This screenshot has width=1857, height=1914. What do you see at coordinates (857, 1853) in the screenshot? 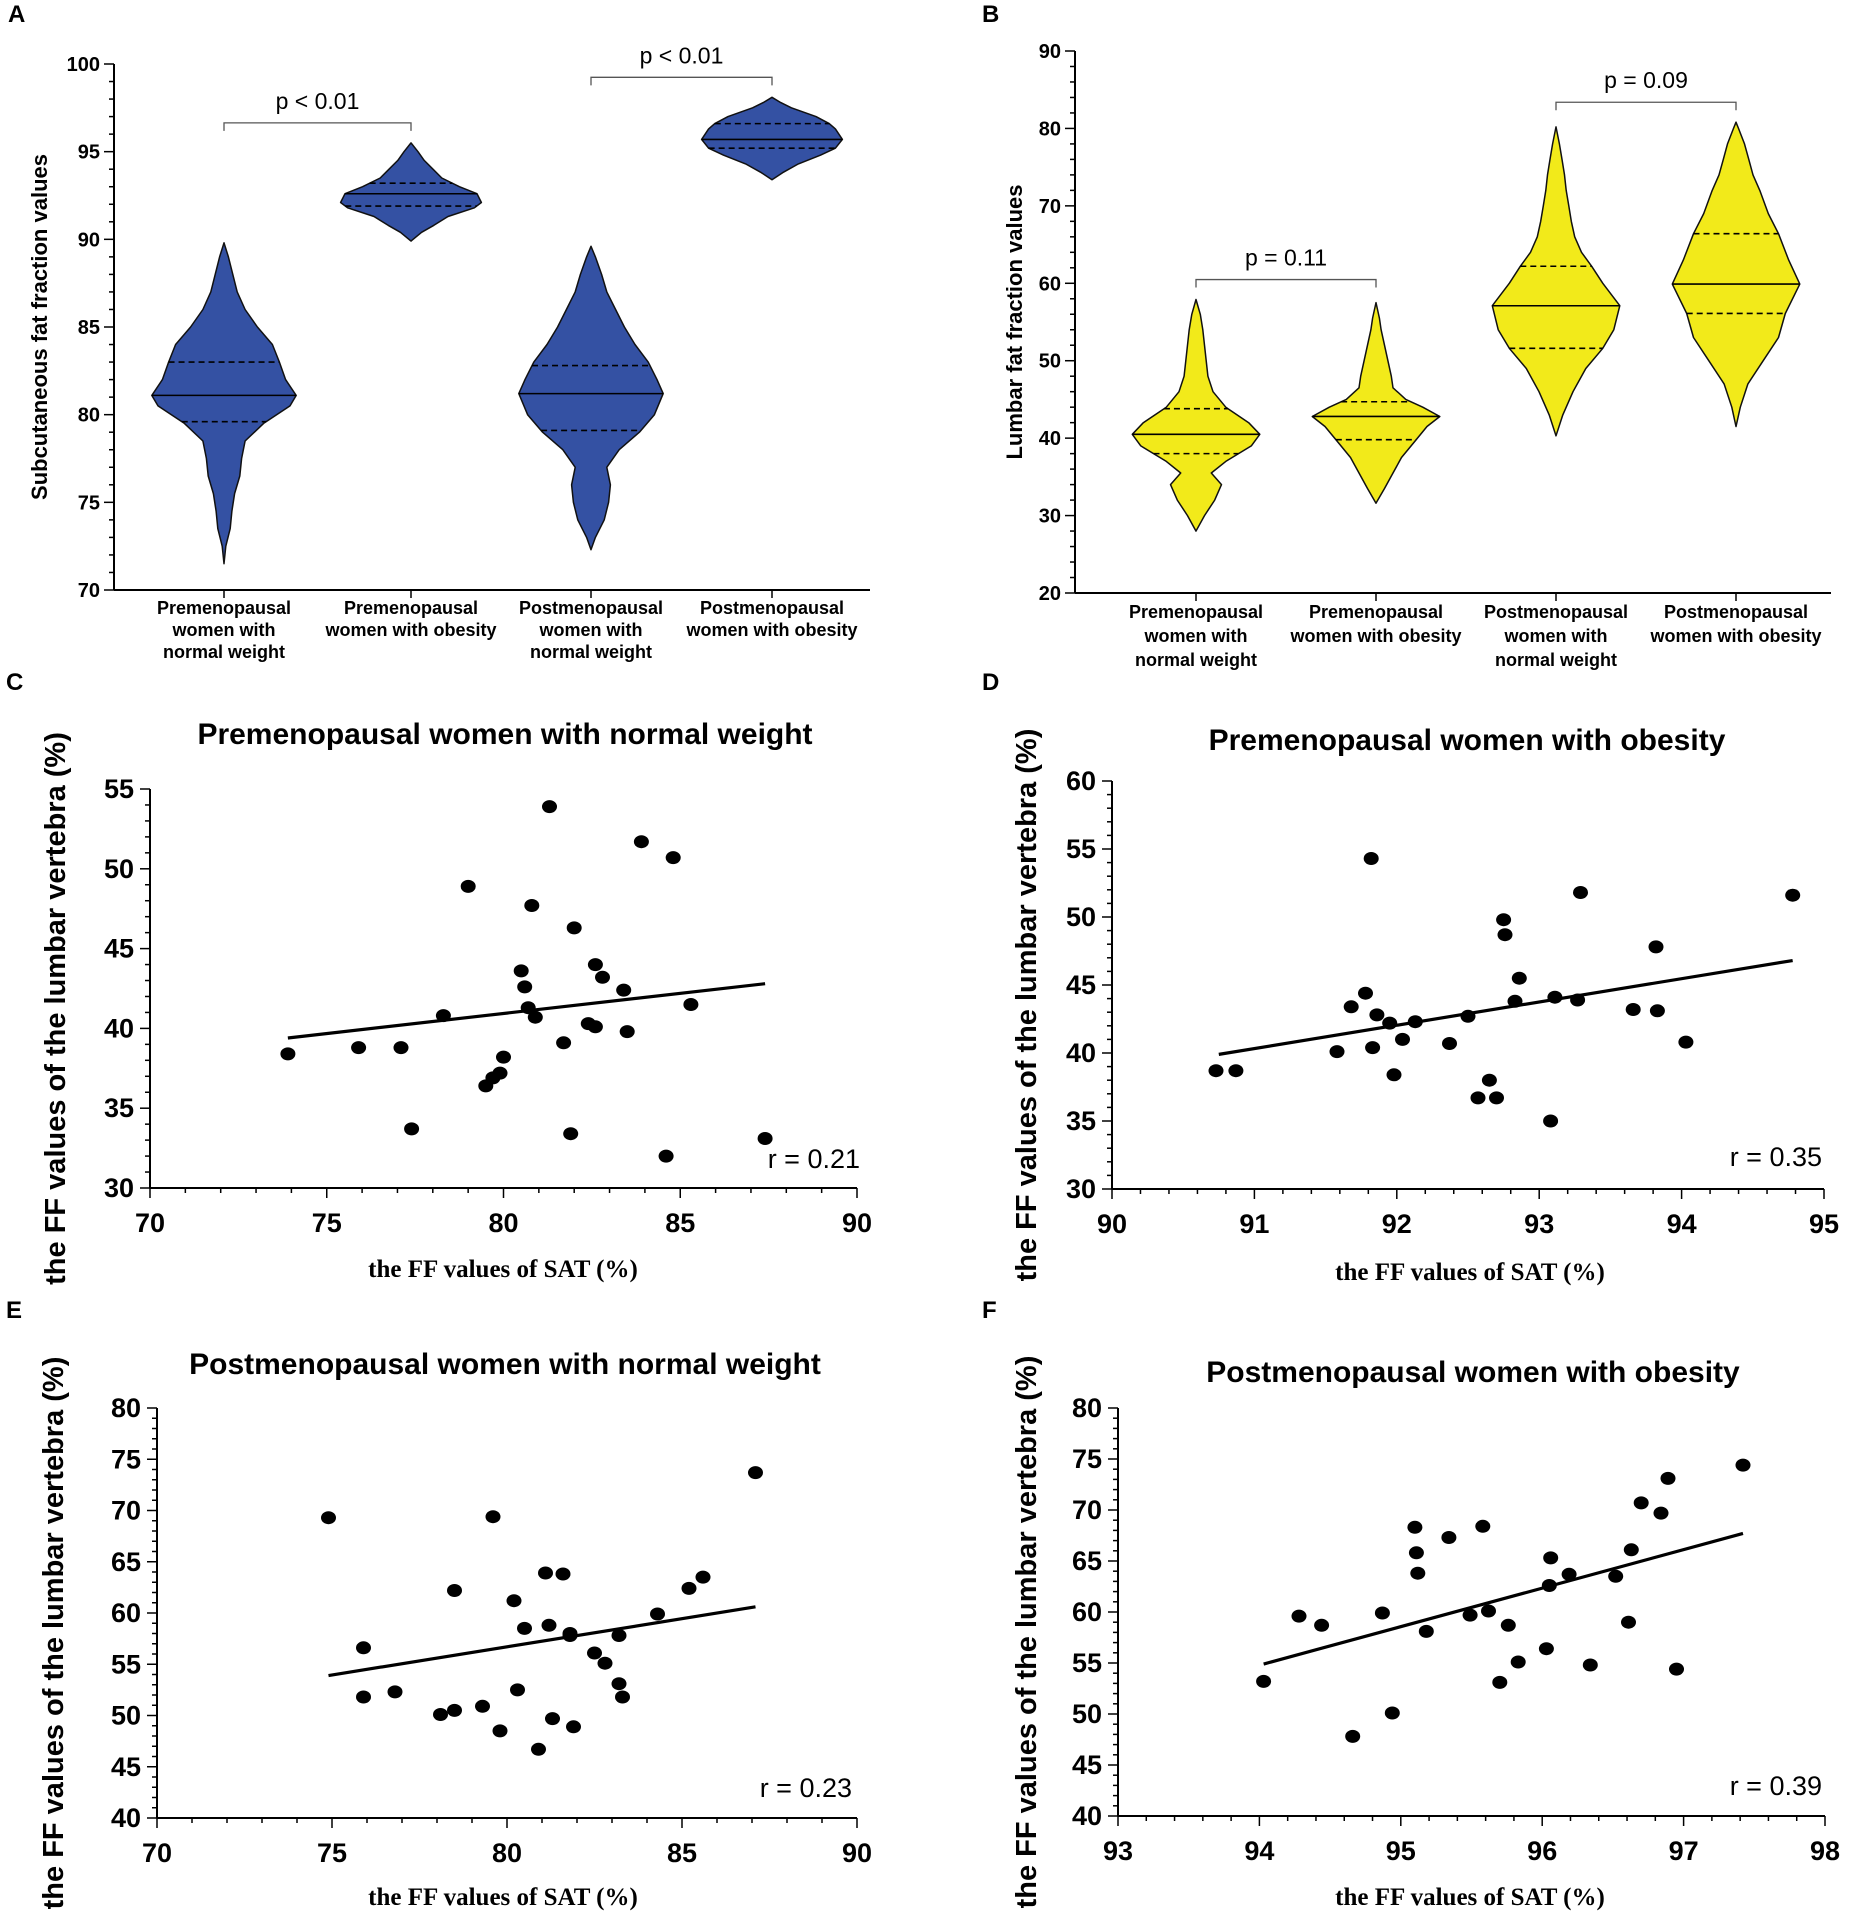
I see `x-tick-label: 90` at bounding box center [857, 1853].